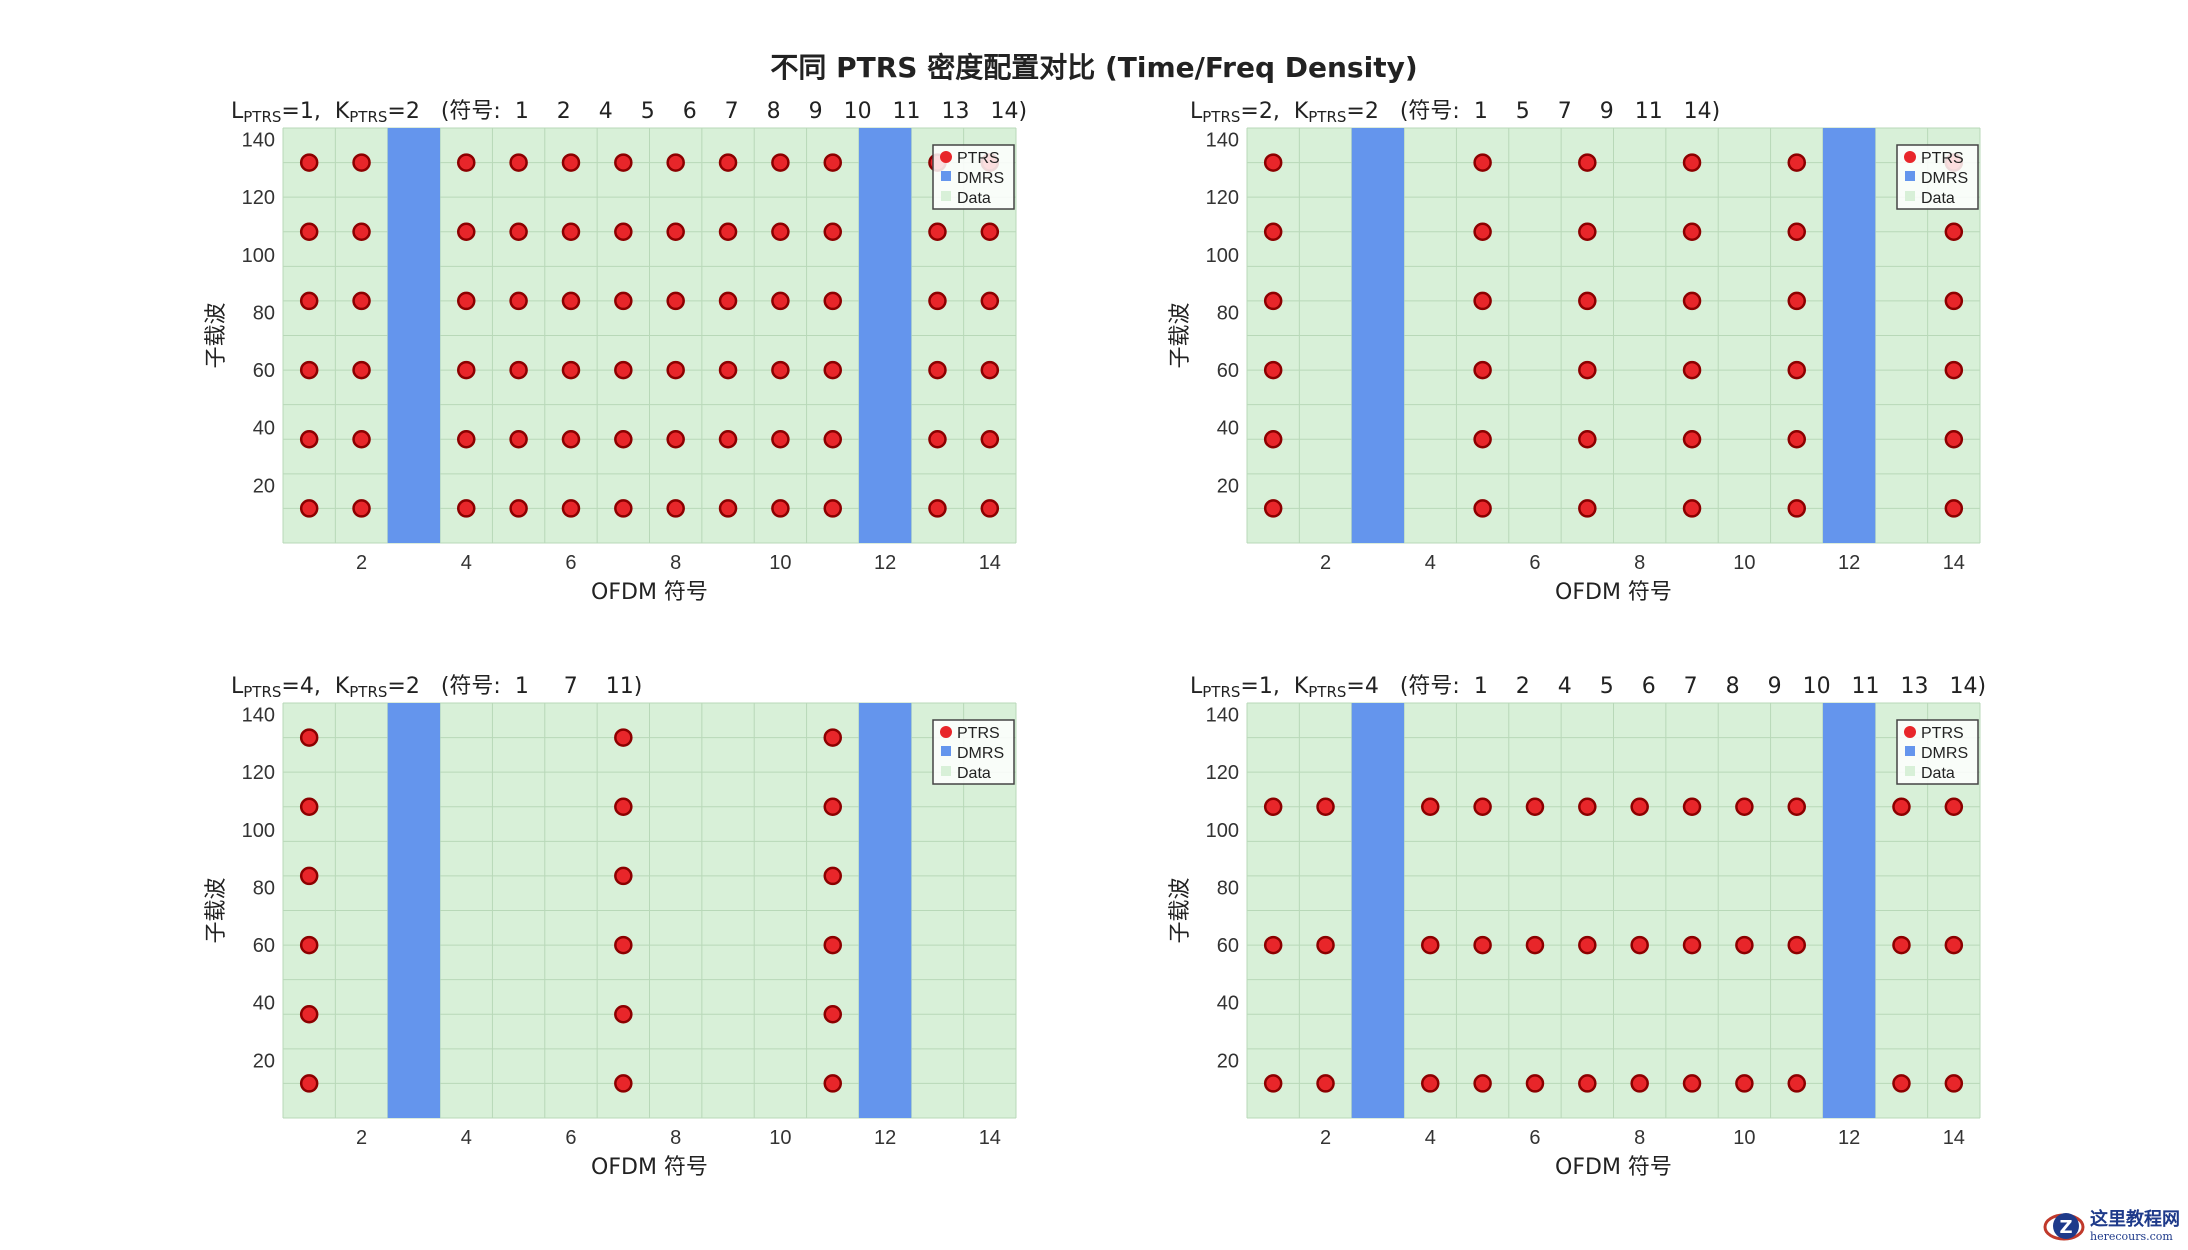  I want to click on x-tick-label: 8, so click(1639, 1138).